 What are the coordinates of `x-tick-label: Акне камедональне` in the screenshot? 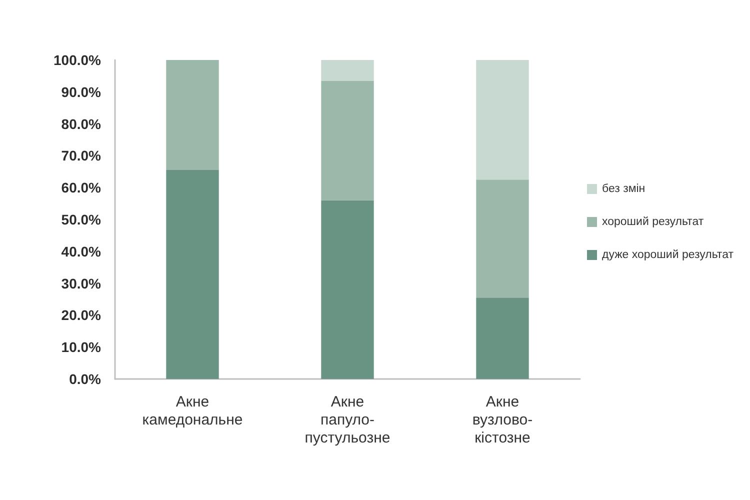 It's located at (192, 411).